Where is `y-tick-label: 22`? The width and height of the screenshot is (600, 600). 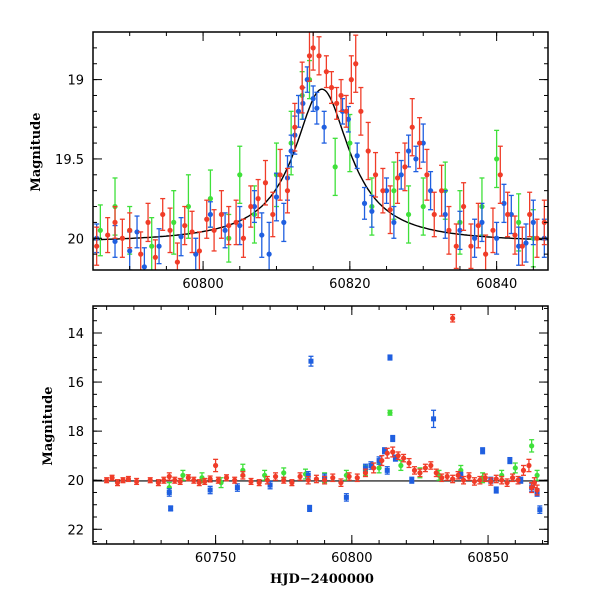
y-tick-label: 22 is located at coordinates (75, 530).